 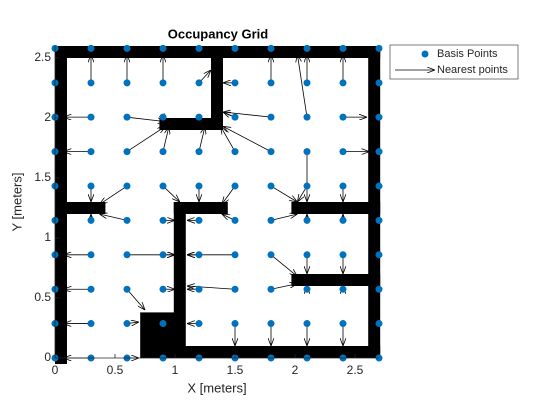 What do you see at coordinates (55, 370) in the screenshot?
I see `x-tick-label: 0` at bounding box center [55, 370].